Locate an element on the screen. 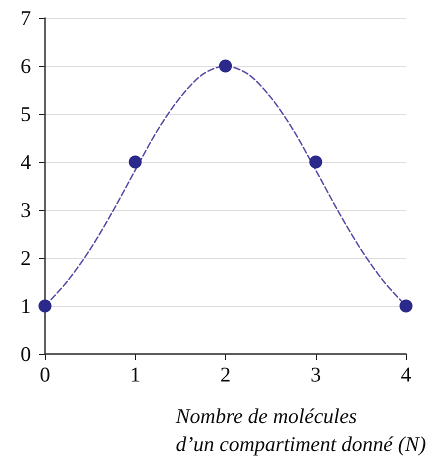  x-tick-label: 0 is located at coordinates (45, 374).